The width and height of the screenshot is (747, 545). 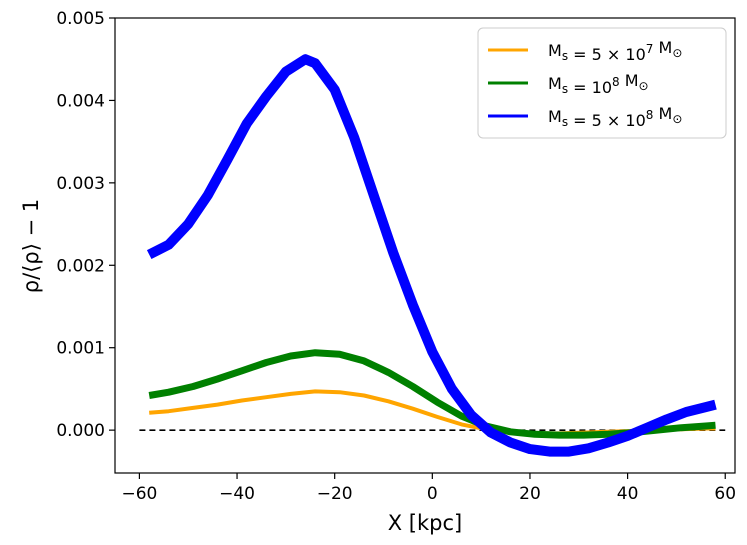 What do you see at coordinates (530, 494) in the screenshot?
I see `x-tick-label: 20` at bounding box center [530, 494].